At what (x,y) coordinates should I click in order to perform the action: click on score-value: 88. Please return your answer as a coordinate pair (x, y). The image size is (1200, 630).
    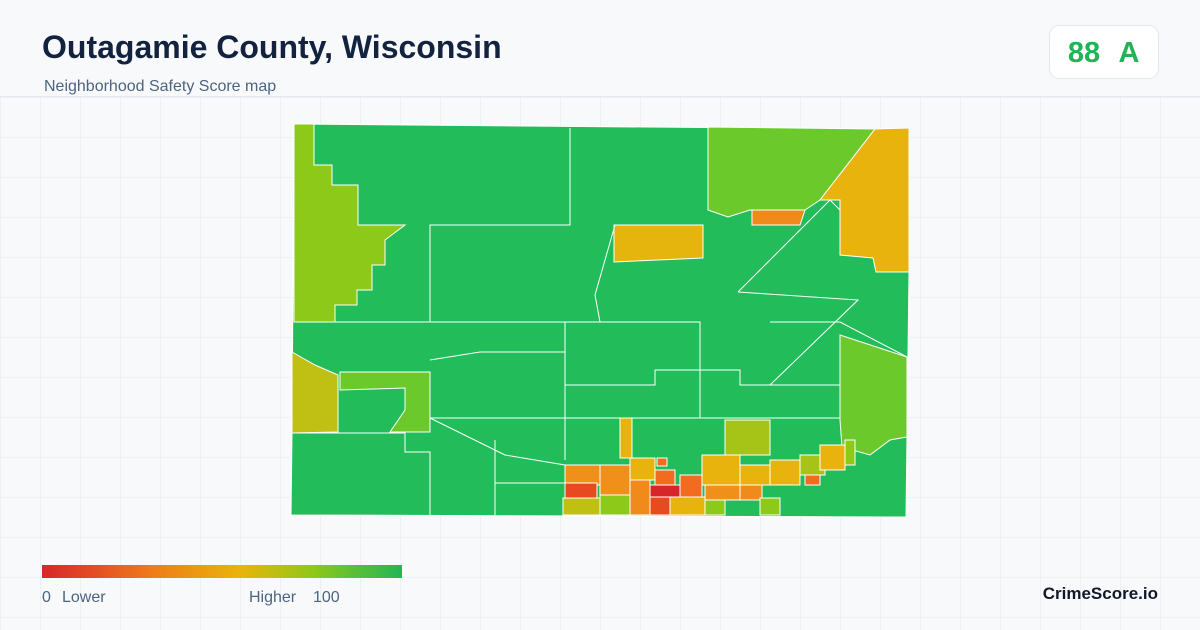
    Looking at the image, I should click on (1084, 53).